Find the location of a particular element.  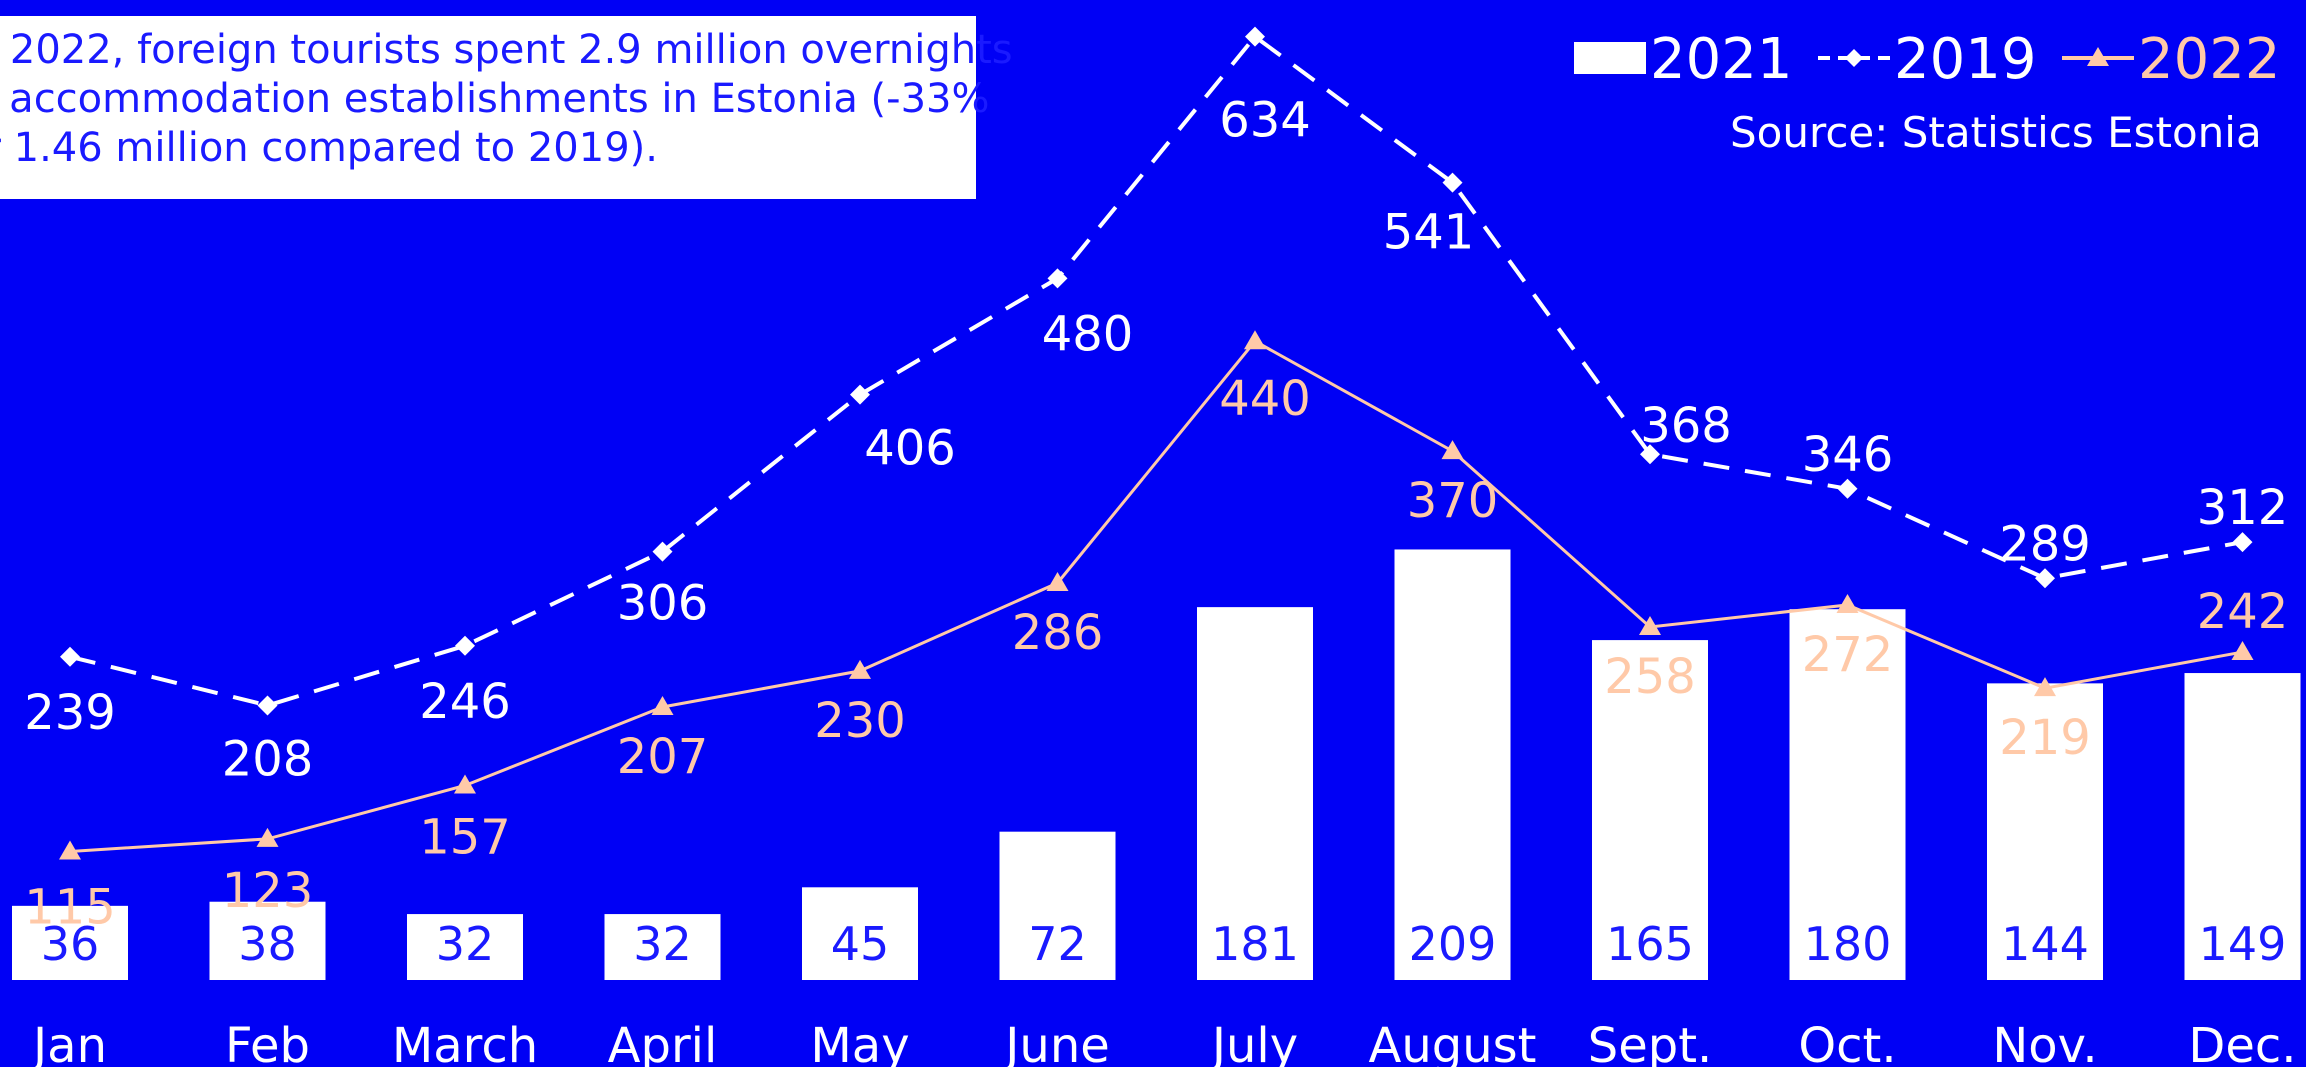

label-2019: 208 is located at coordinates (268, 759).